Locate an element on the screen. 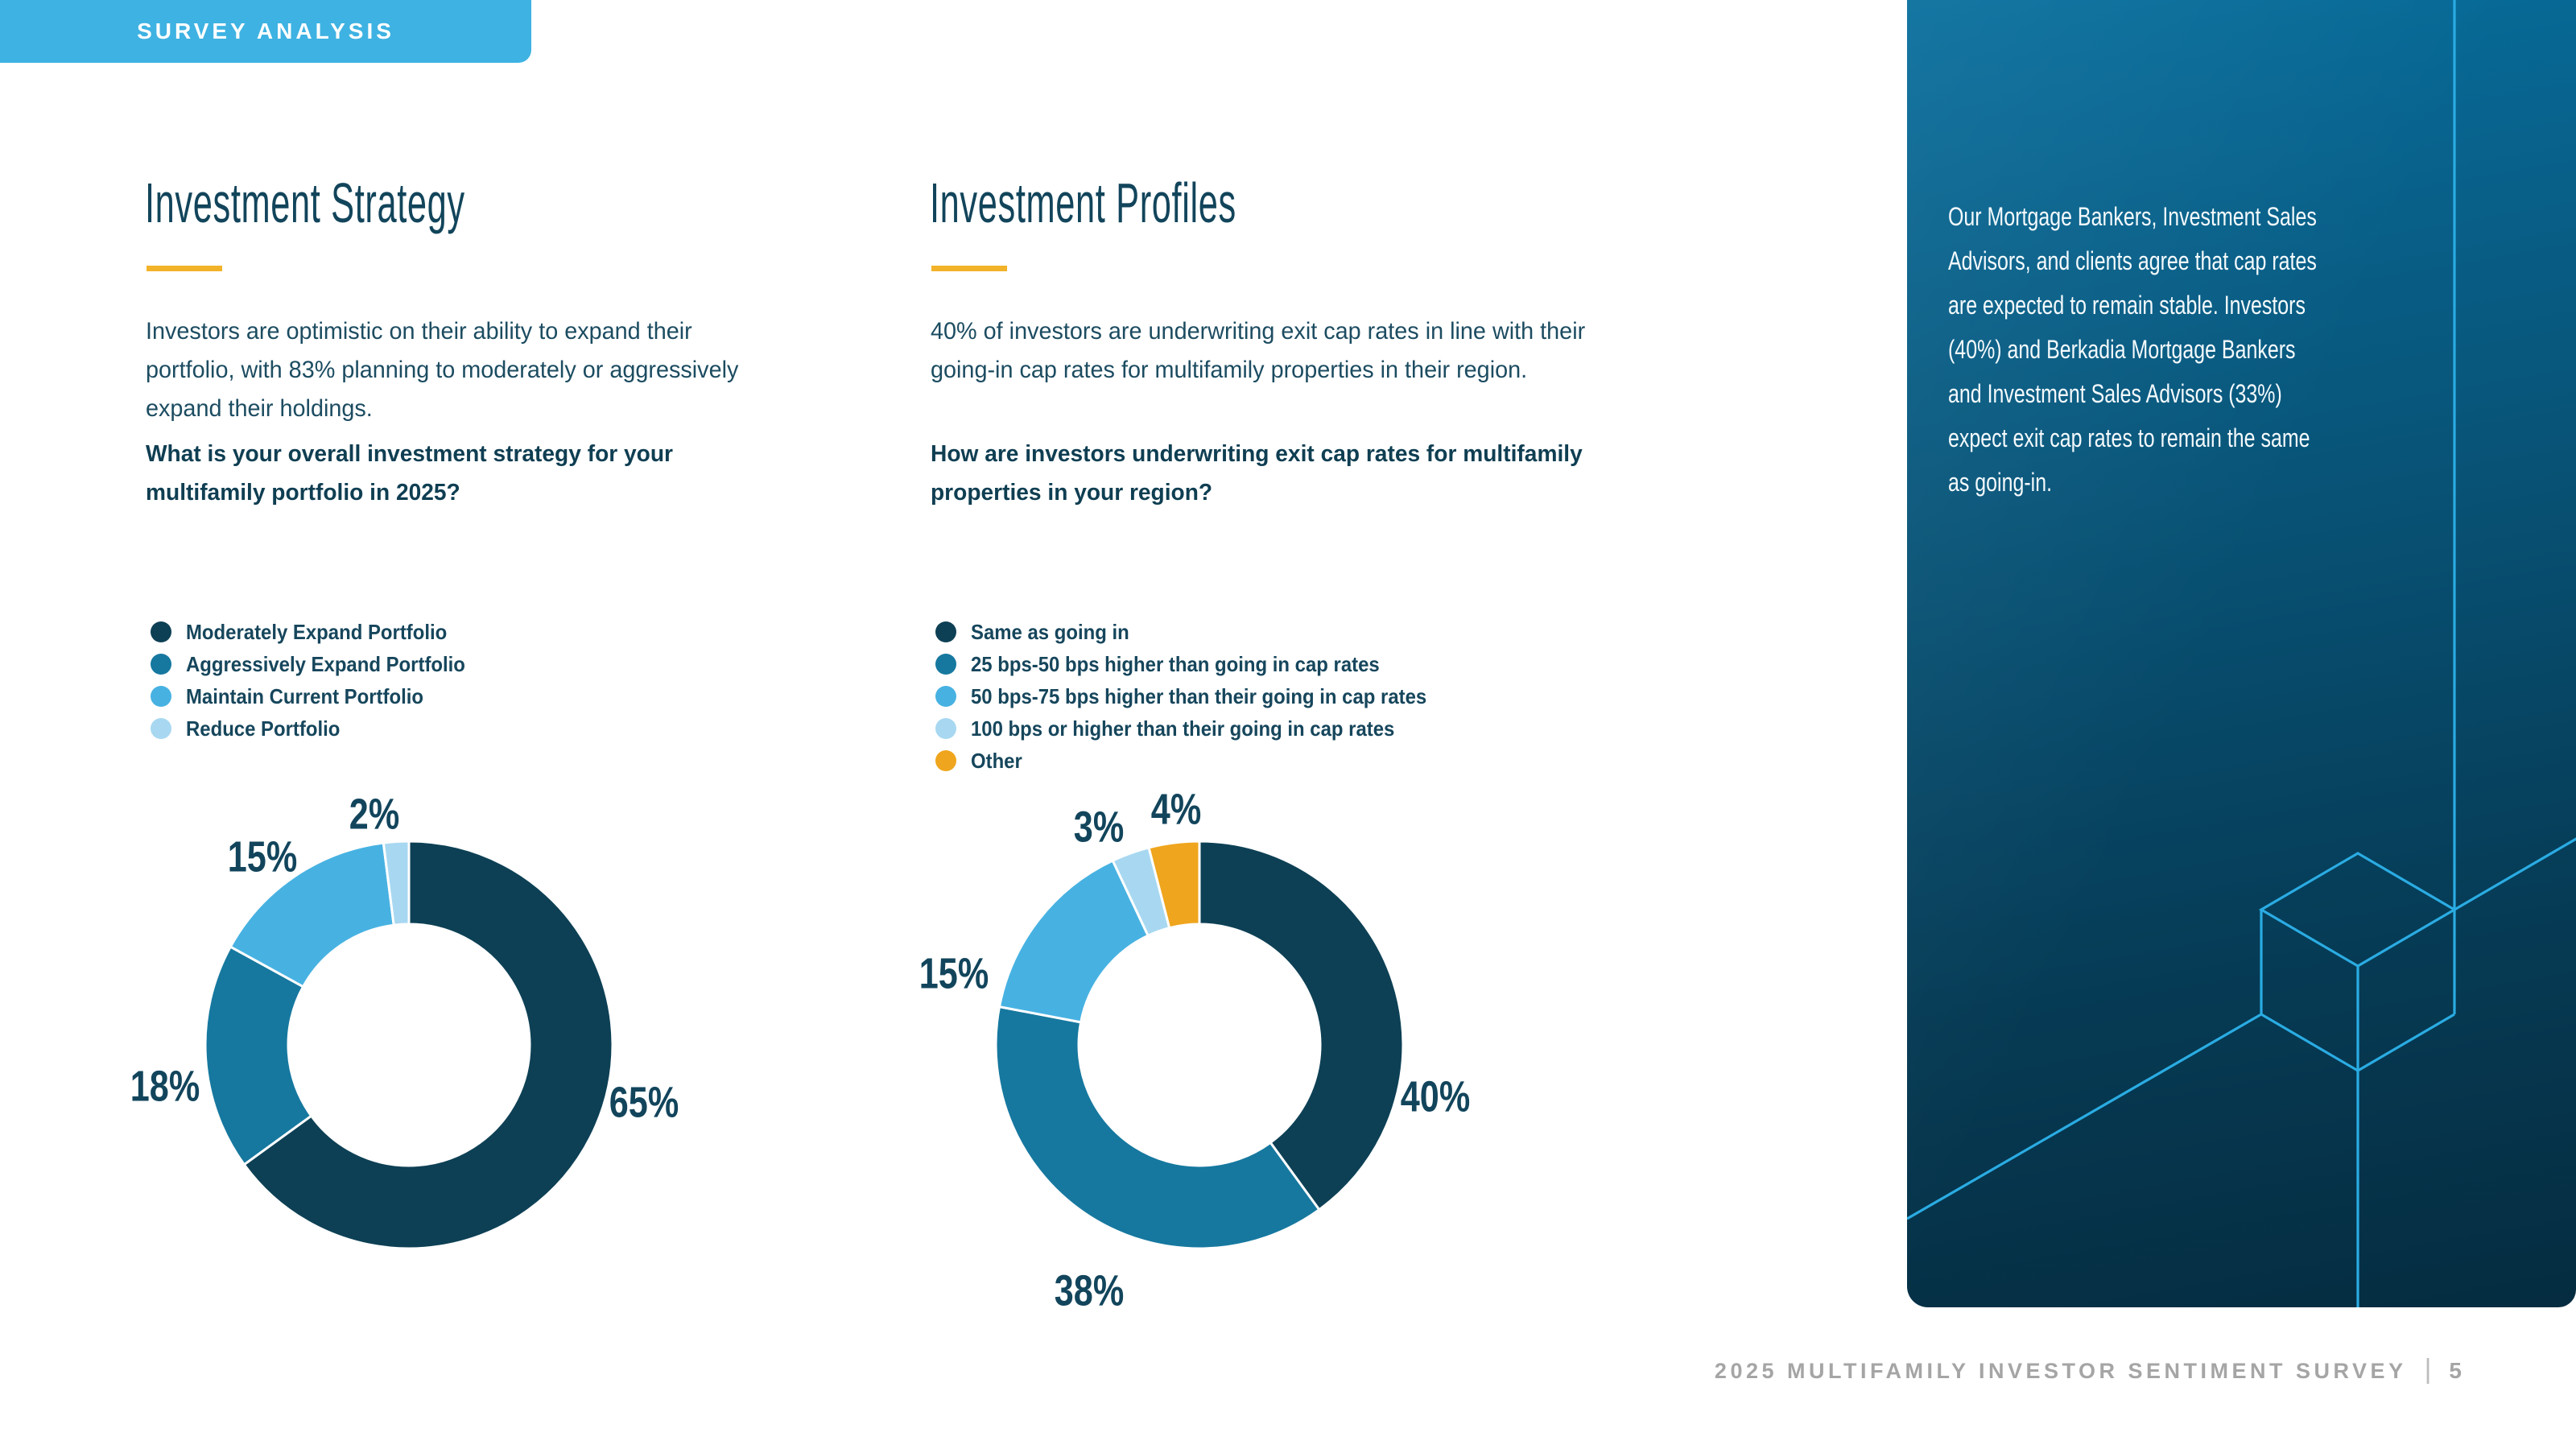  legend-item: Moderately Expand Portfolio is located at coordinates (320, 632).